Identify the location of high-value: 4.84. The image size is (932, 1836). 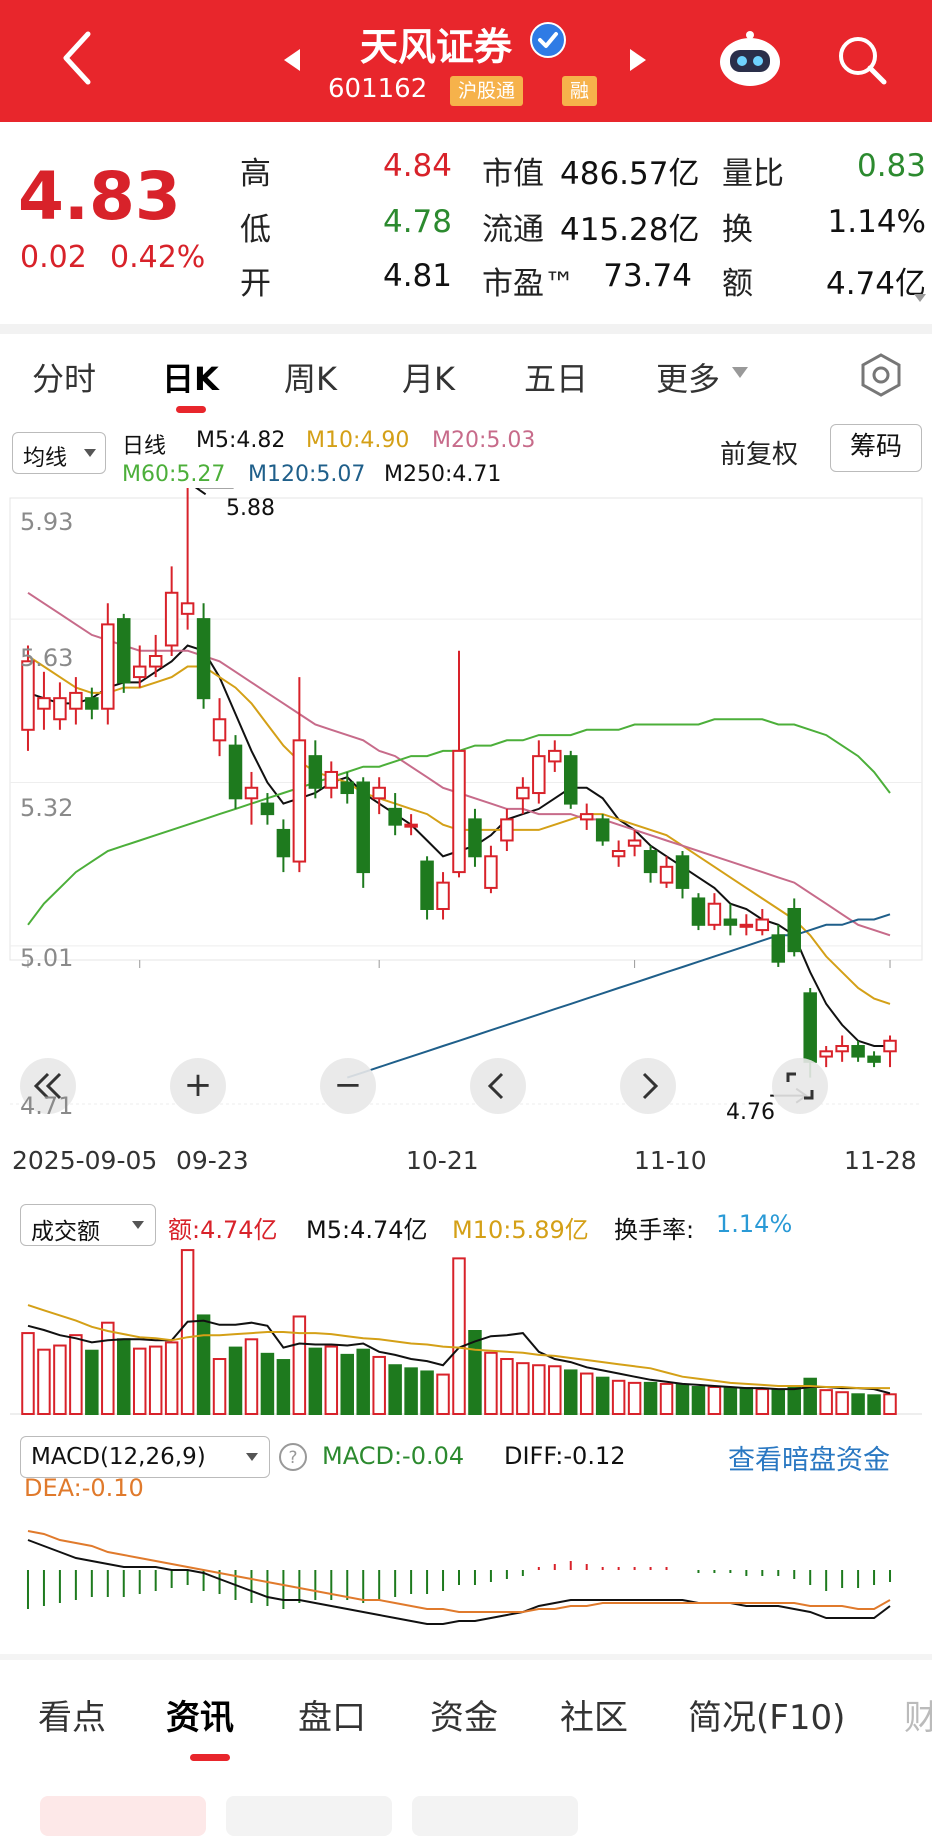
(417, 166).